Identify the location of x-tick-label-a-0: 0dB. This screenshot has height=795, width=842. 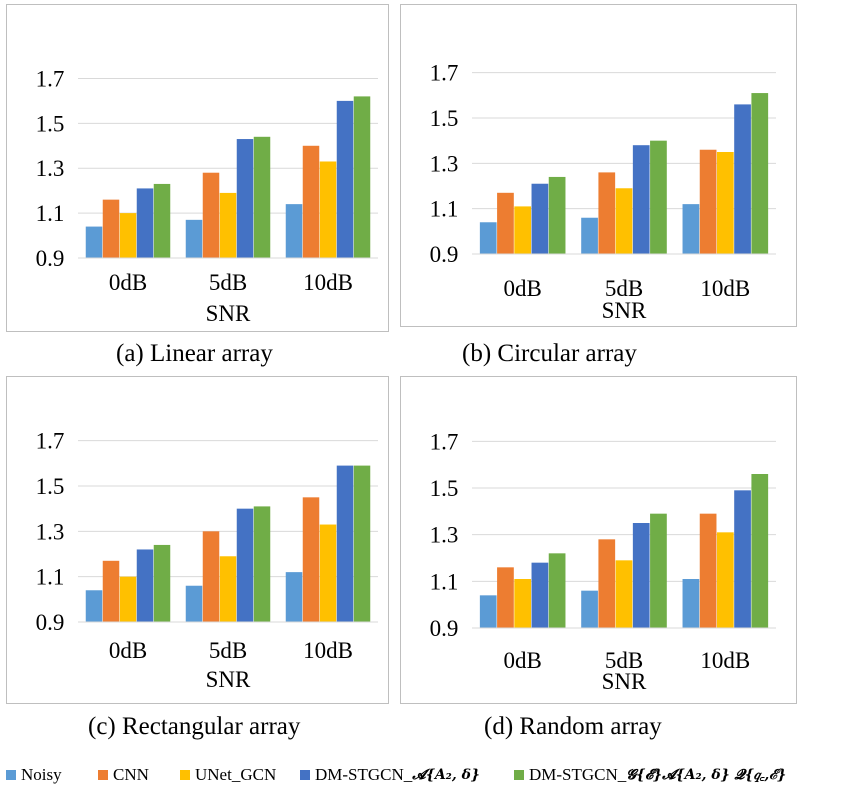
(128, 282).